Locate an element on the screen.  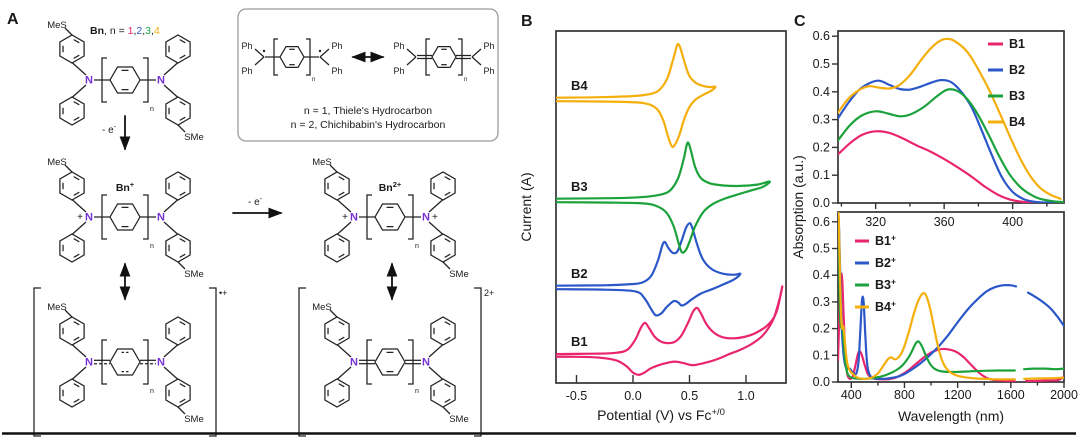
legend-label: B3 is located at coordinates (1017, 96).